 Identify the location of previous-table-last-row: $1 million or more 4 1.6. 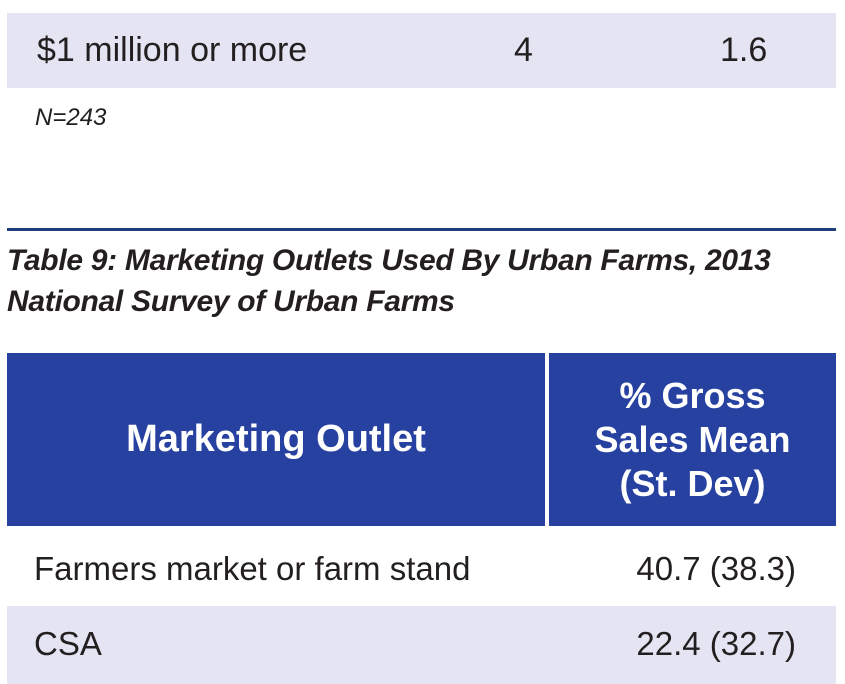
(421, 50).